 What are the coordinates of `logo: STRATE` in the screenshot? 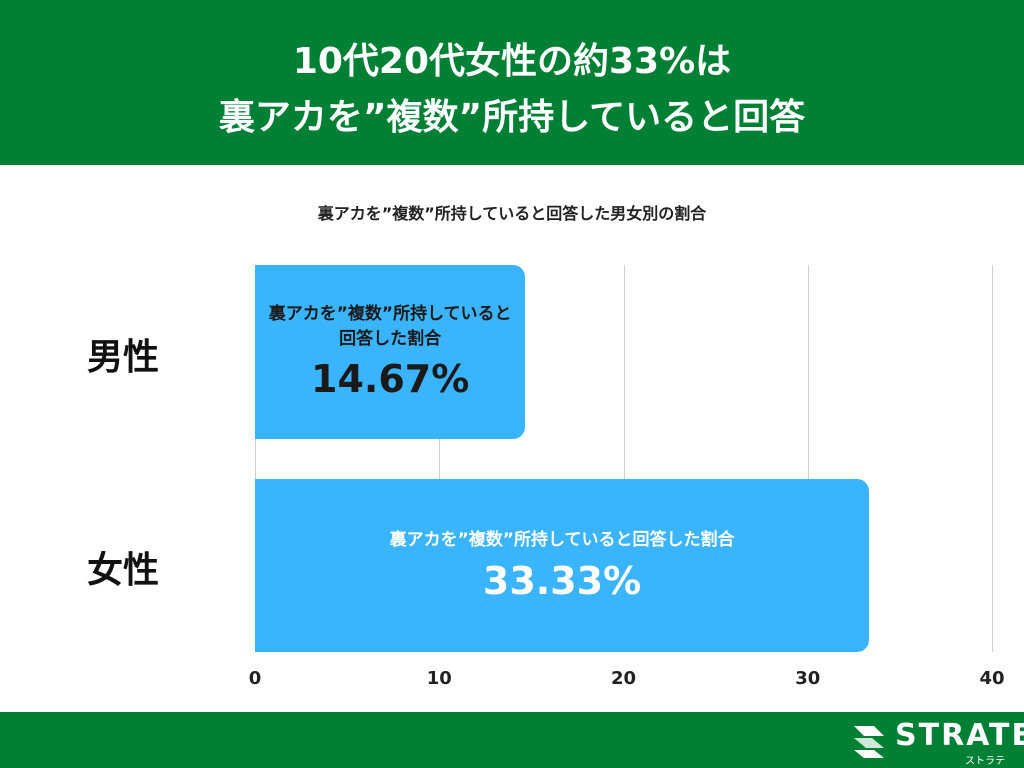 It's located at (959, 735).